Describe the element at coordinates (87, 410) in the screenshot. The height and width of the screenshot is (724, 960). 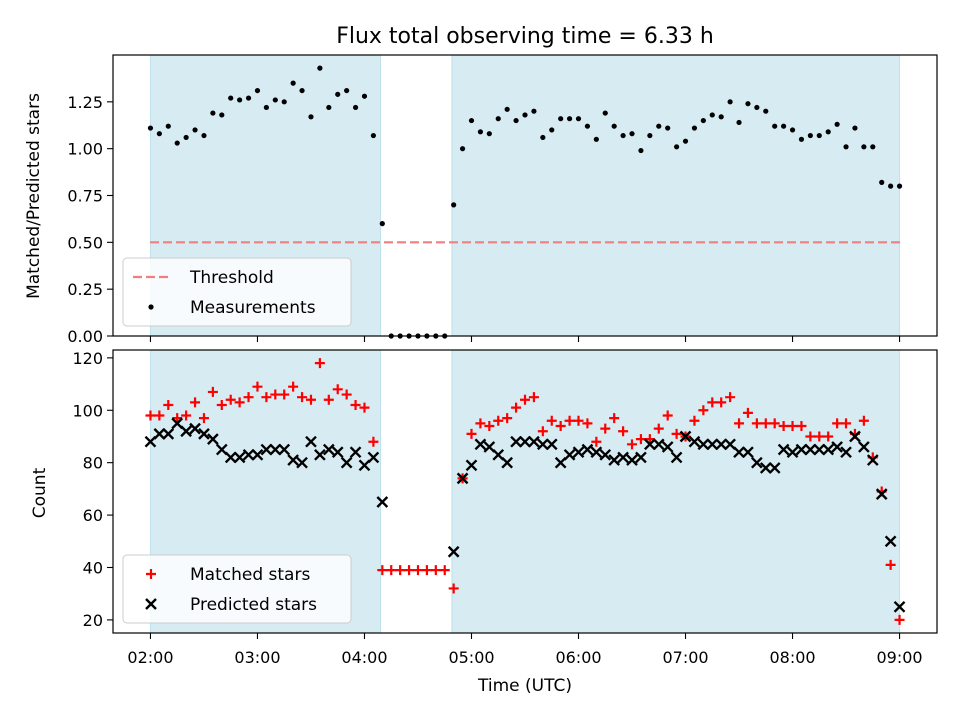
I see `bottom-y-tick-label: 100` at that location.